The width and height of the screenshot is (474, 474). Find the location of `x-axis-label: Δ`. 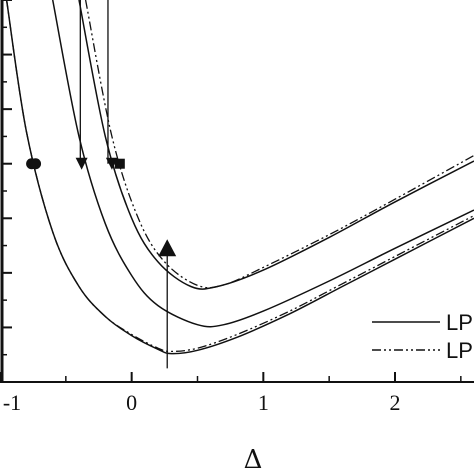

x-axis-label: Δ is located at coordinates (253, 459).